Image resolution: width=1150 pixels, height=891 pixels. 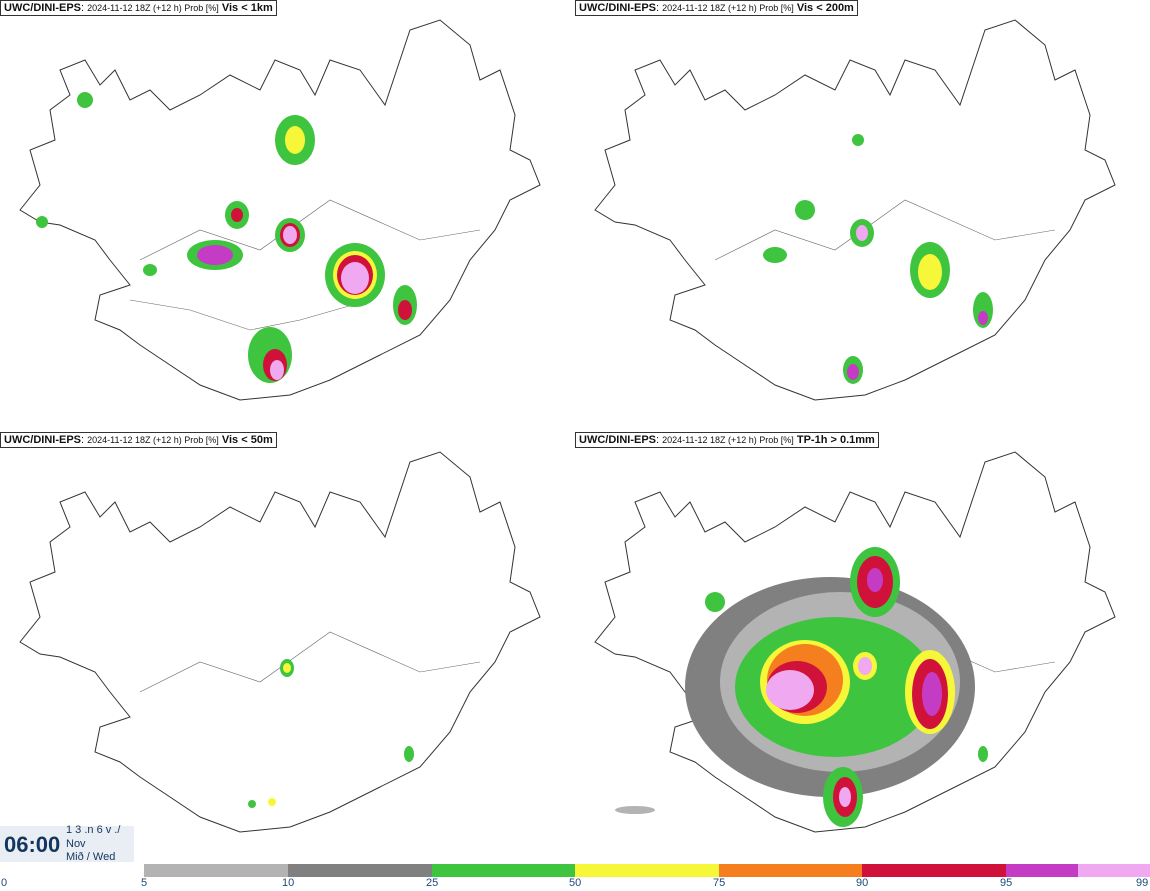 What do you see at coordinates (432, 883) in the screenshot?
I see `colorbar-tick: 25` at bounding box center [432, 883].